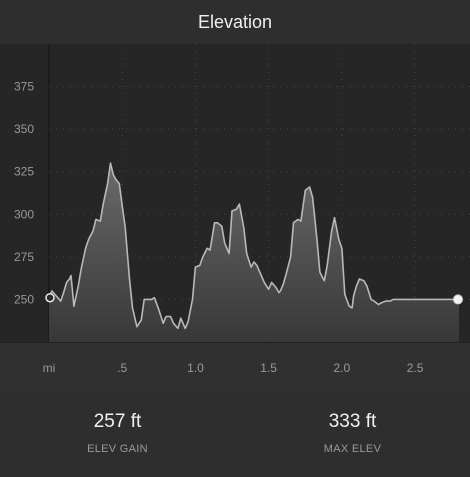  I want to click on max-elev-label: MAX ELEV, so click(352, 449).